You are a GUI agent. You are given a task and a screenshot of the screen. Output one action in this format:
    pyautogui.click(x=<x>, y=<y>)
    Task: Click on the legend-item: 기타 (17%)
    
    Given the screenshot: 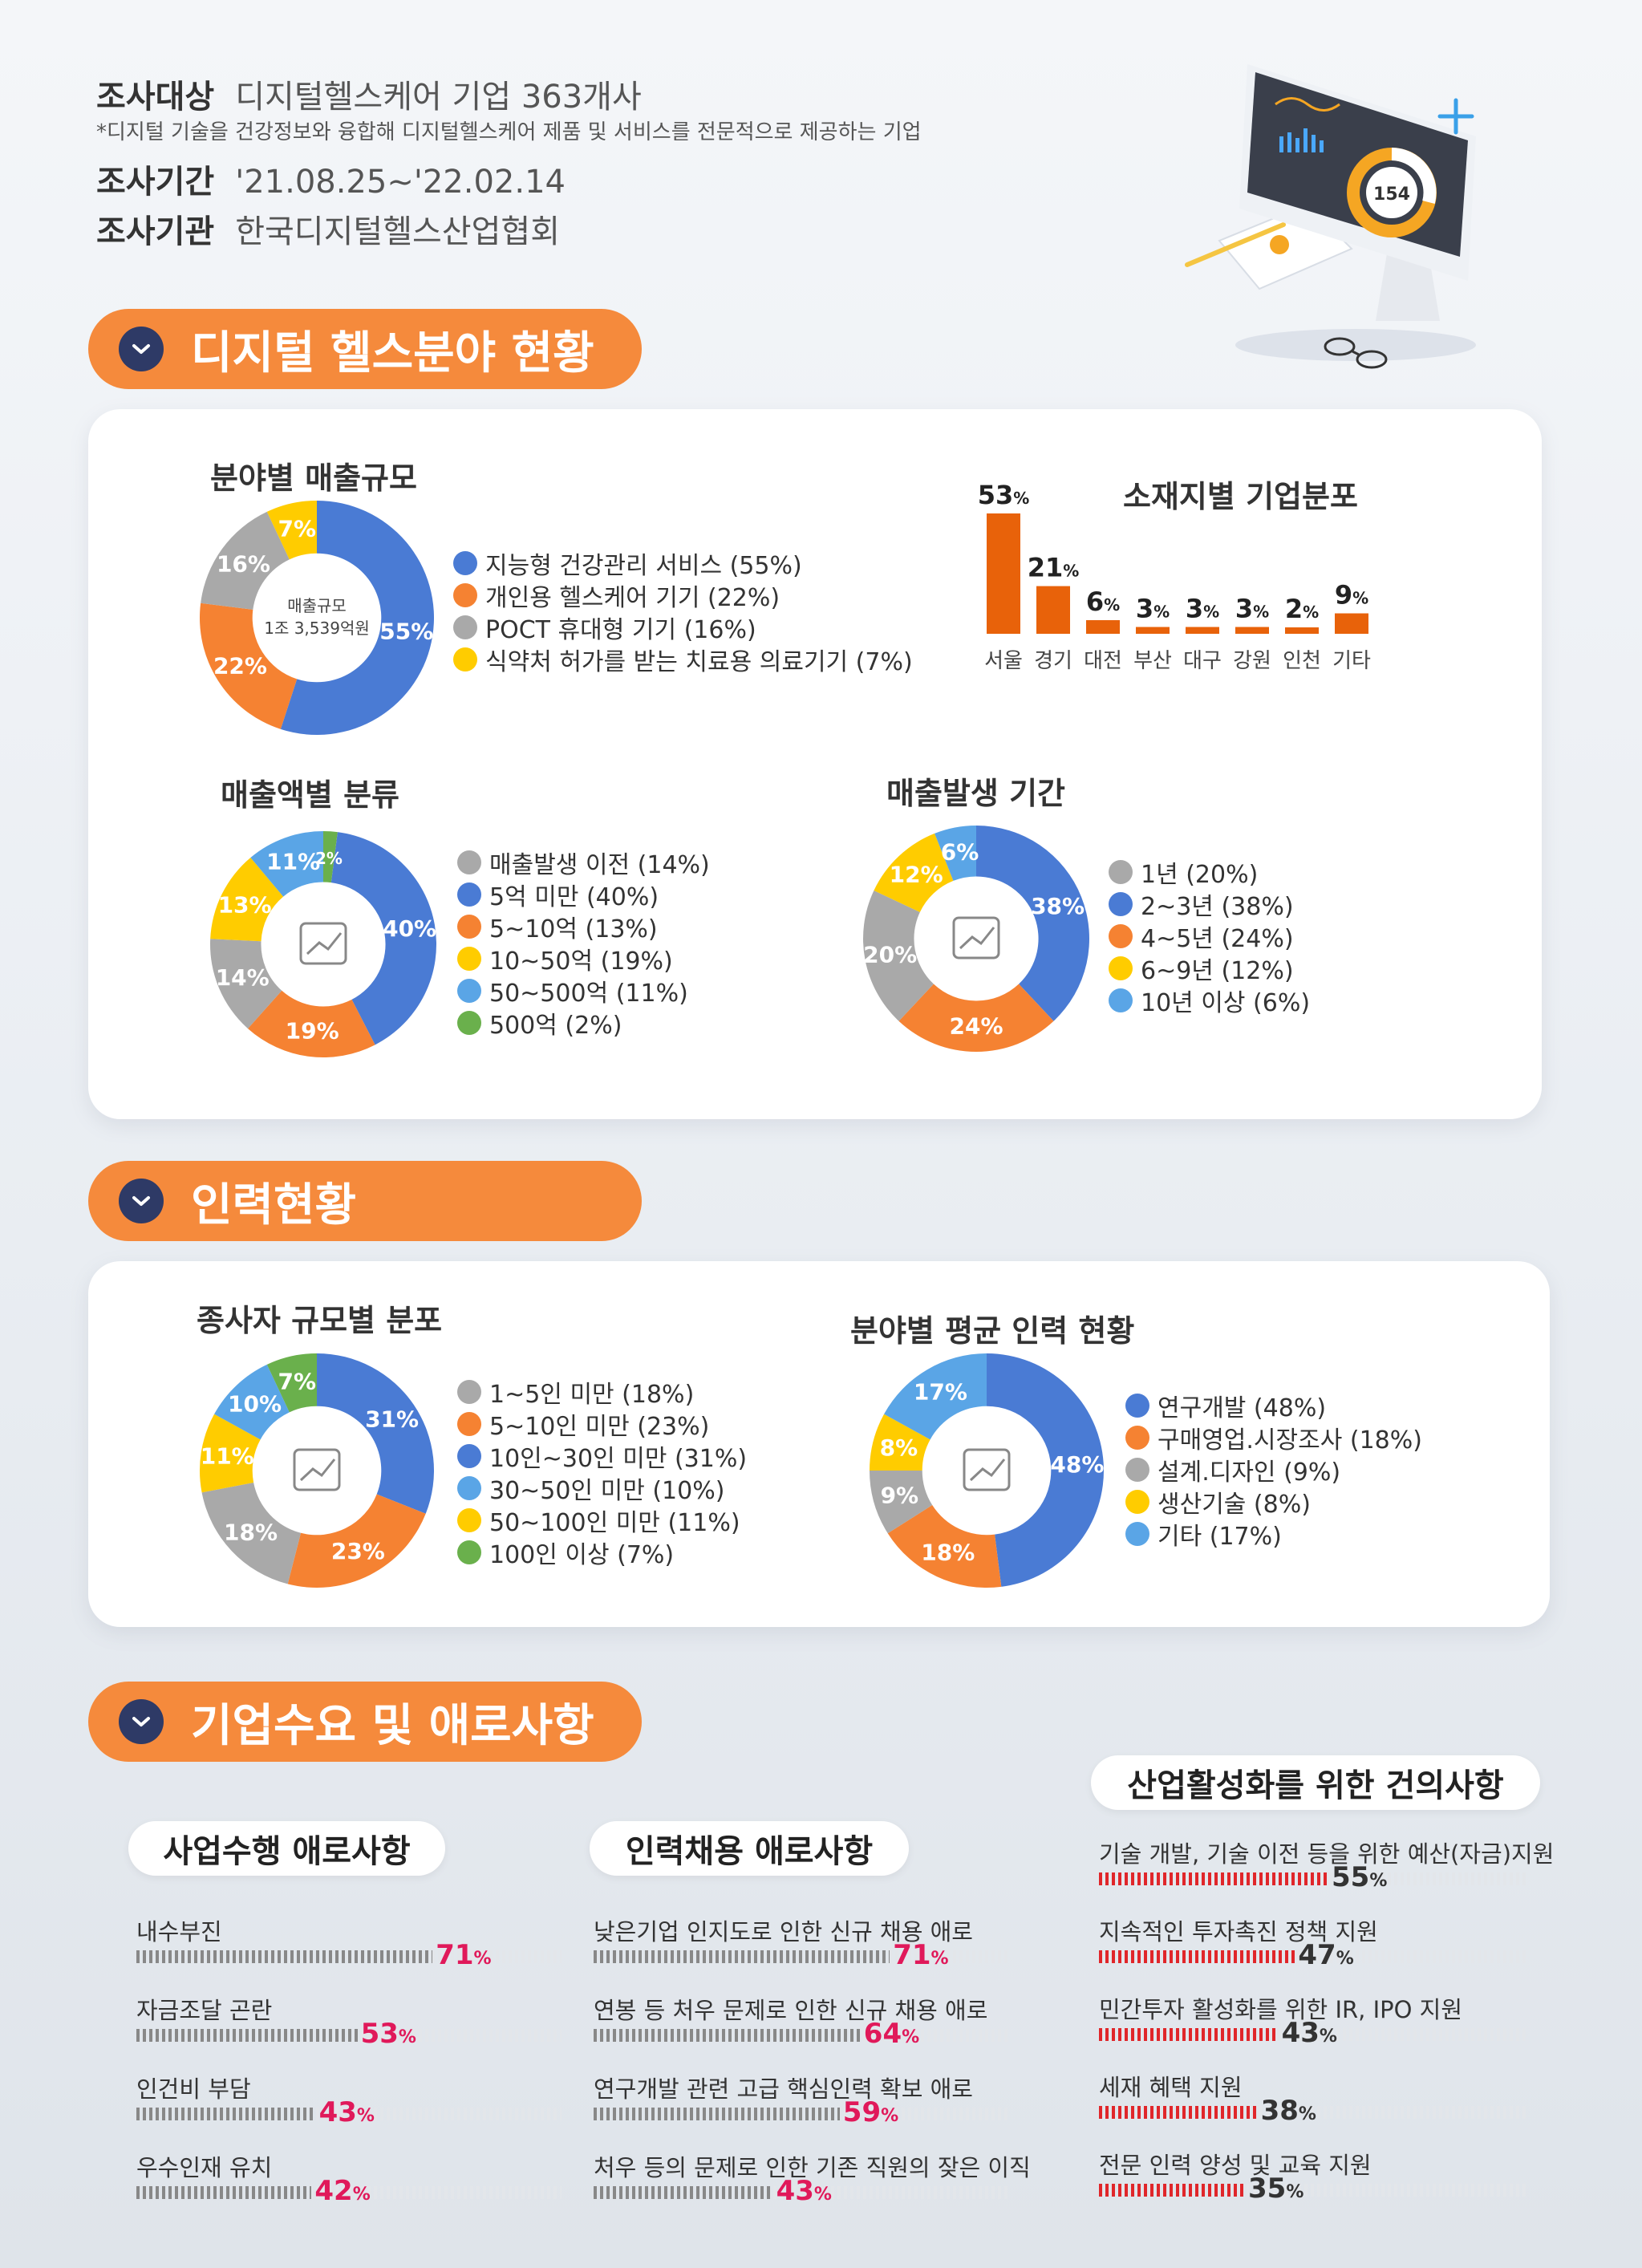 What is the action you would take?
    pyautogui.click(x=1273, y=1534)
    